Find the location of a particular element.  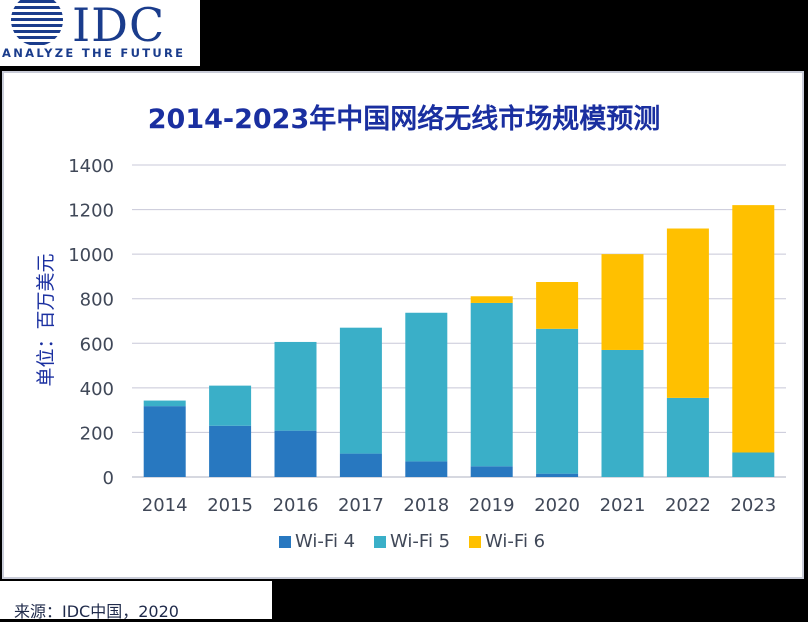

idc-logo: IDC ANALYZE THE FUTURE is located at coordinates (100, 33).